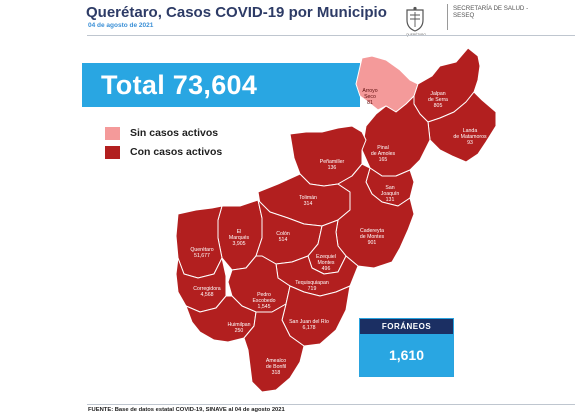 The width and height of the screenshot is (585, 418). What do you see at coordinates (202, 250) in the screenshot?
I see `municipality-name: Querétaro` at bounding box center [202, 250].